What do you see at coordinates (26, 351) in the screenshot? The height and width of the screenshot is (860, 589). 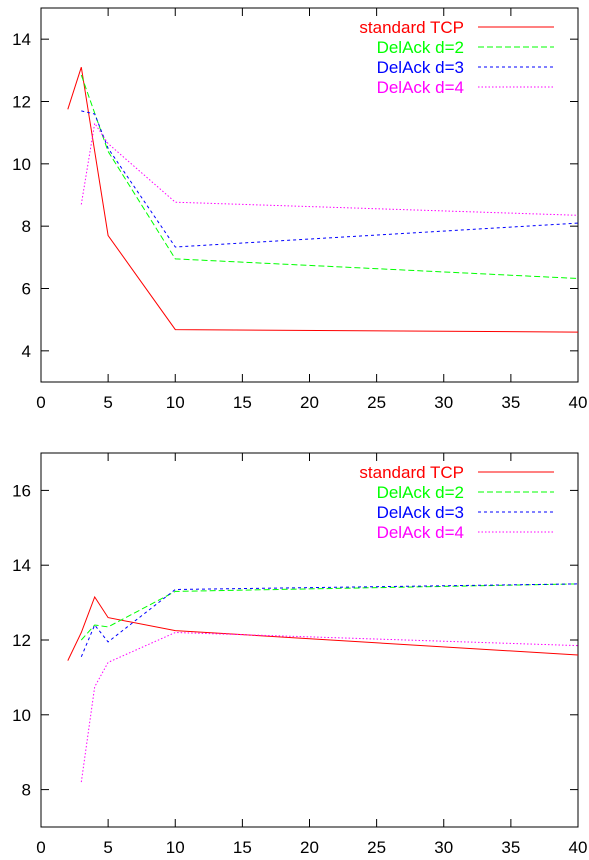 I see `y-tick-label: 4` at bounding box center [26, 351].